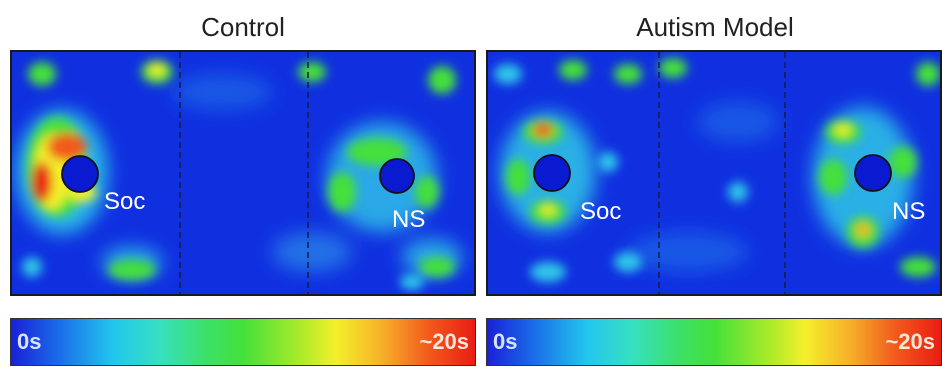  I want to click on colorbar-control: 0s ~20s, so click(243, 342).